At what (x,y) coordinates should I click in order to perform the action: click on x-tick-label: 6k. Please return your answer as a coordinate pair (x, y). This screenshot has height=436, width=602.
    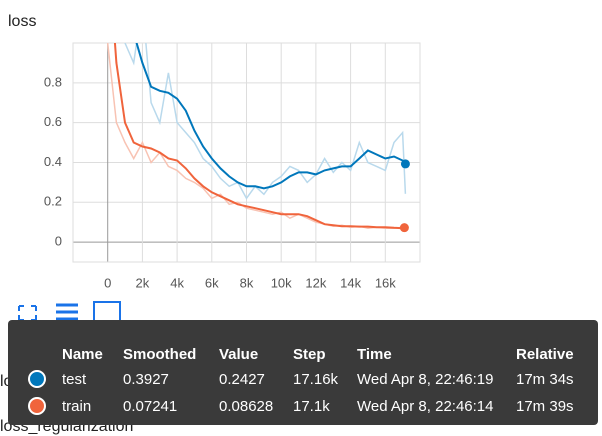
    Looking at the image, I should click on (212, 282).